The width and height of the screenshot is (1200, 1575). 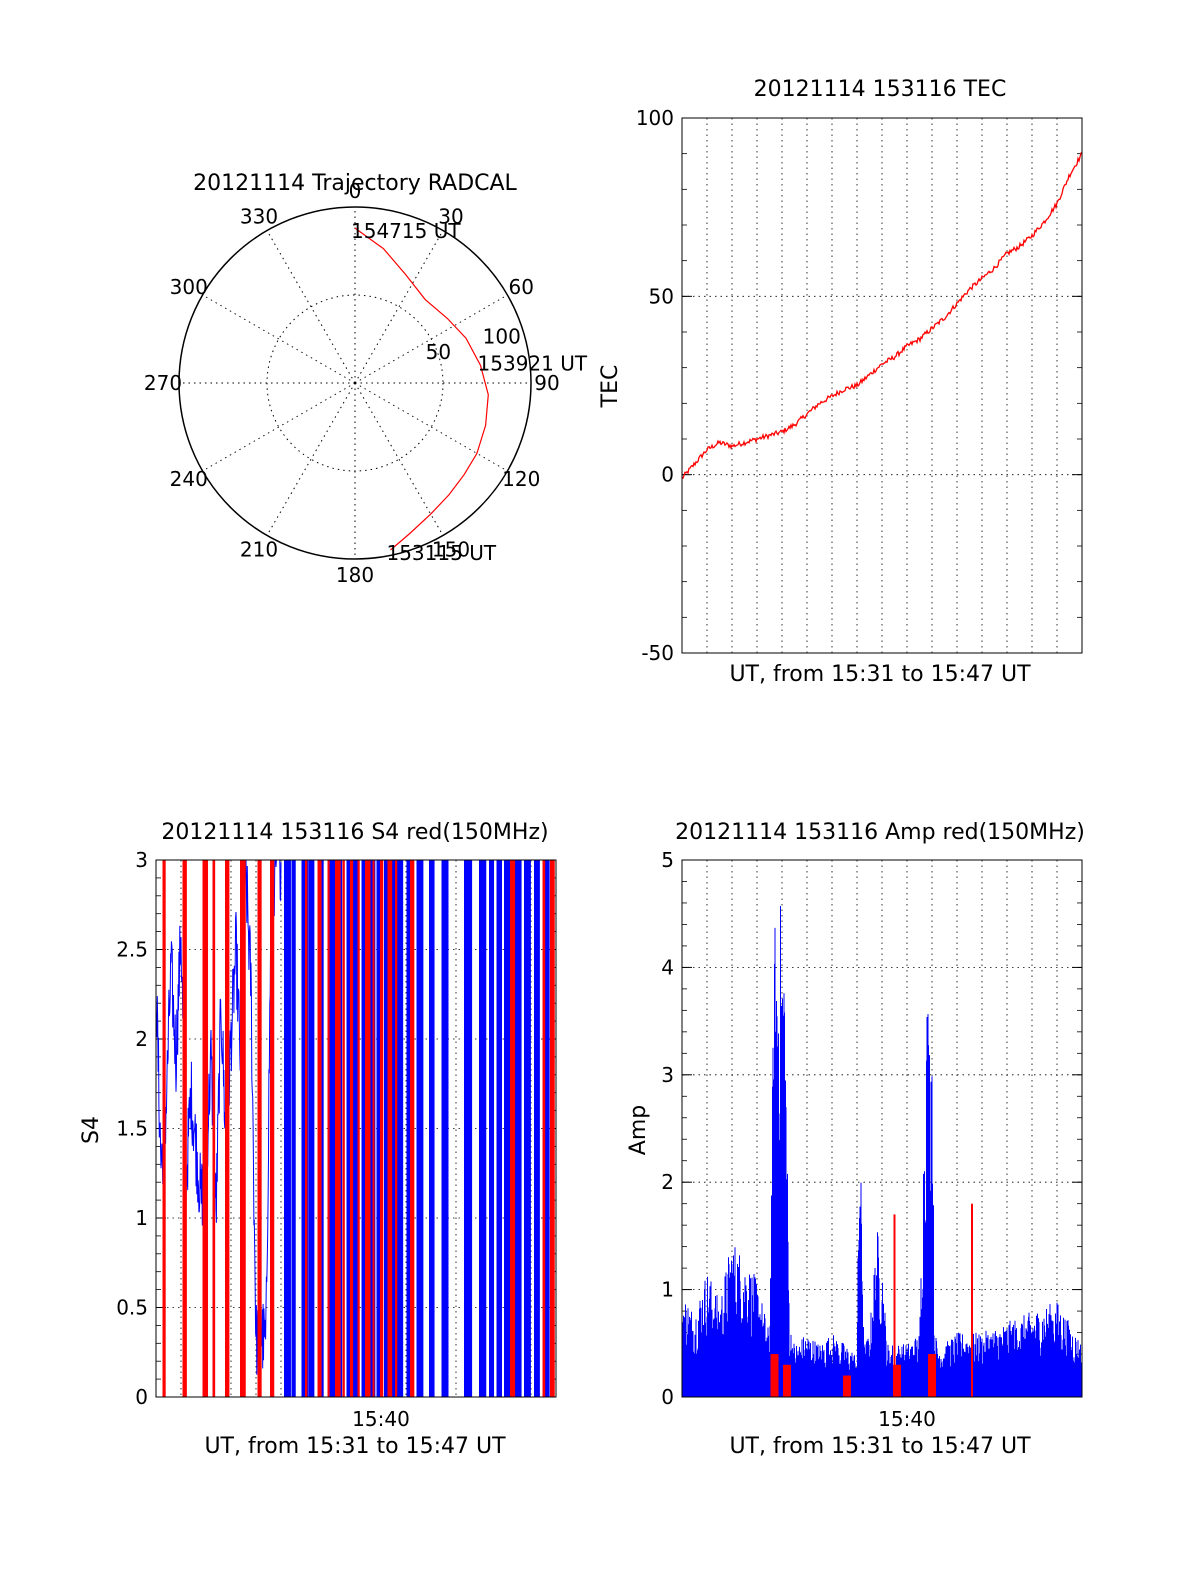 What do you see at coordinates (657, 653) in the screenshot?
I see `y-tick-label: -50` at bounding box center [657, 653].